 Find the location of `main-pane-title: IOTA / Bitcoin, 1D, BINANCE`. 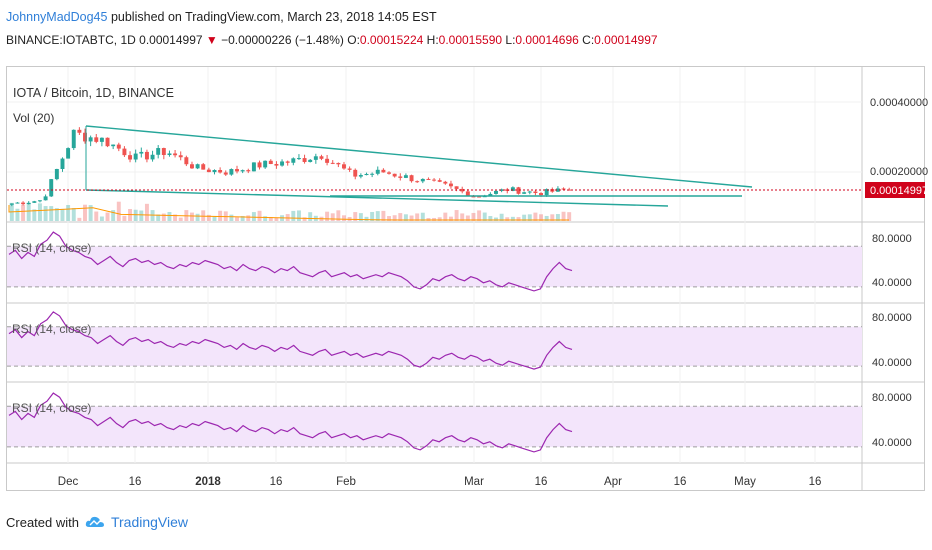

main-pane-title: IOTA / Bitcoin, 1D, BINANCE is located at coordinates (93, 93).